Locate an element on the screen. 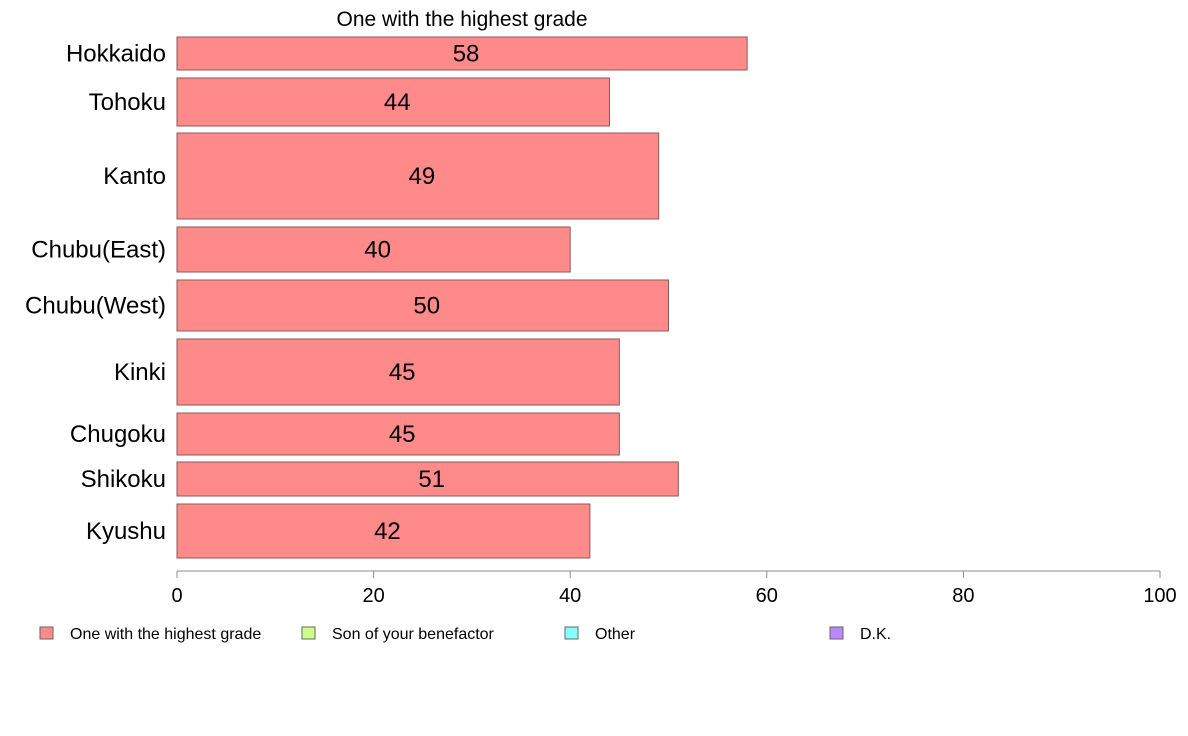  legend-label: Other is located at coordinates (615, 634).